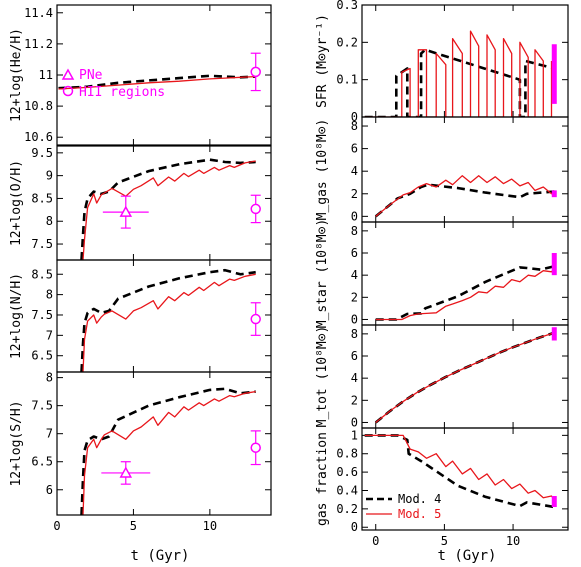  I want to click on y-axis-label: 12+log(S/H), so click(16, 443).